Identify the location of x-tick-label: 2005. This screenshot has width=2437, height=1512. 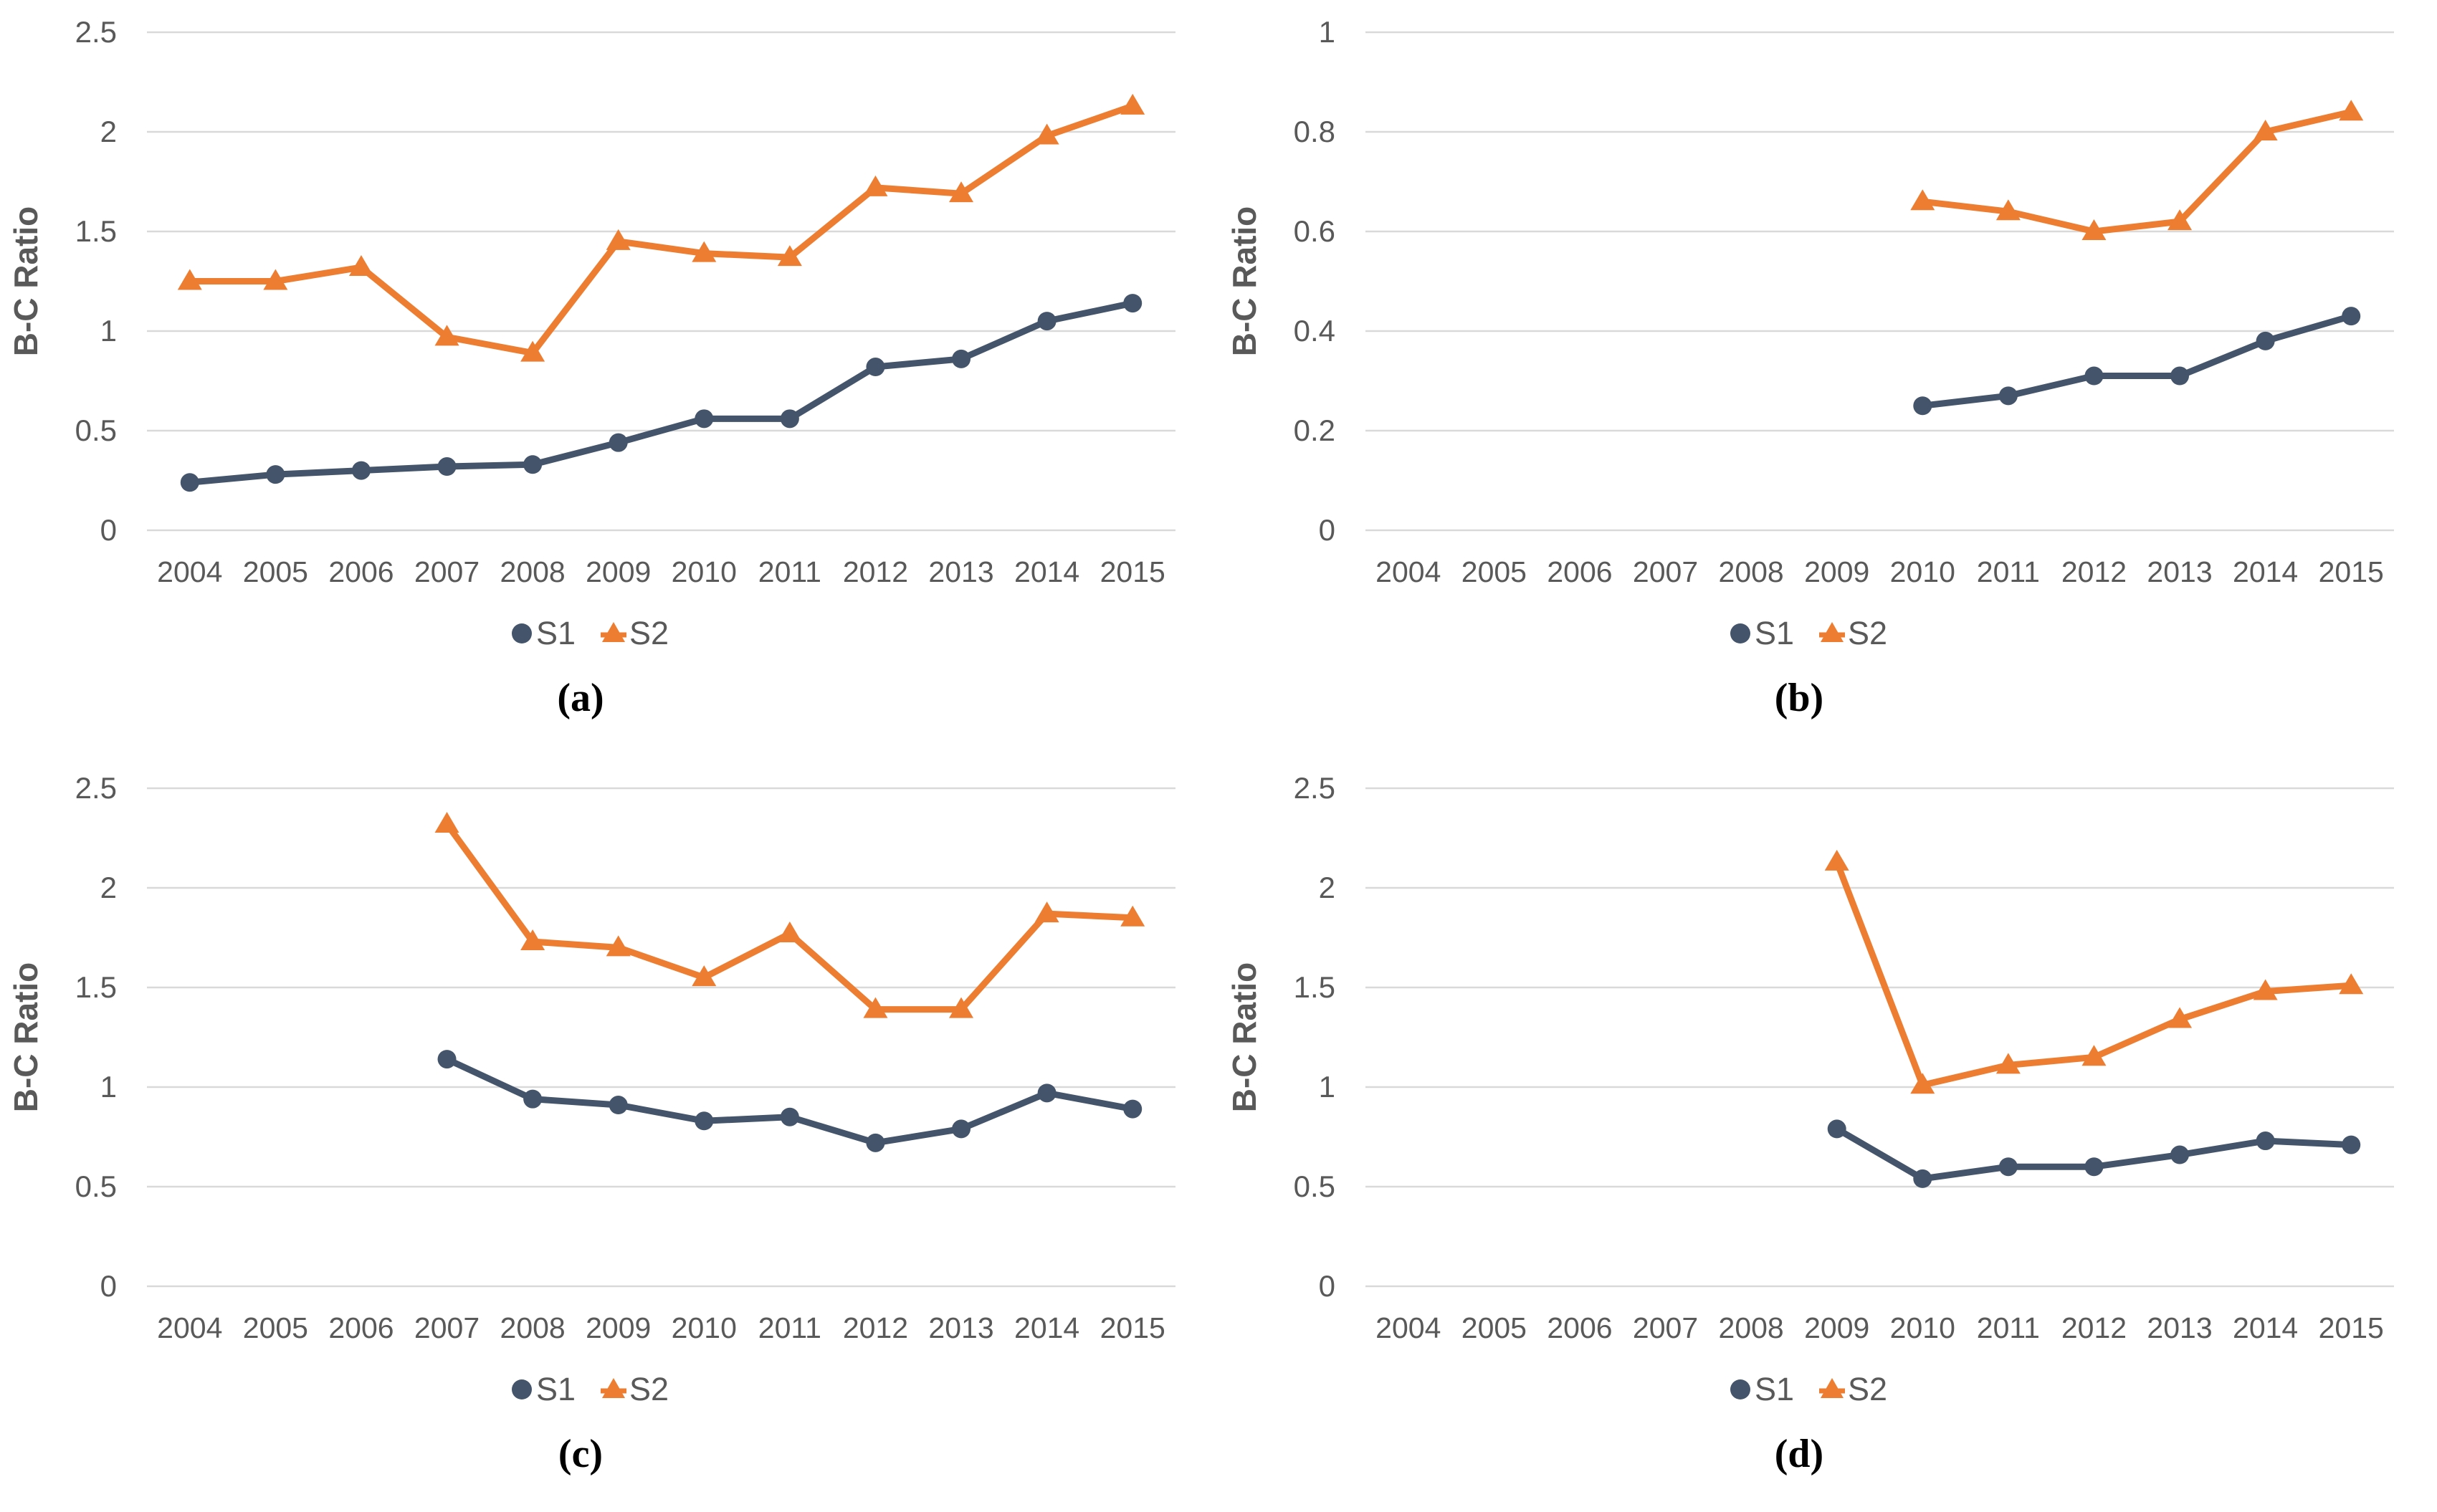
(275, 1327).